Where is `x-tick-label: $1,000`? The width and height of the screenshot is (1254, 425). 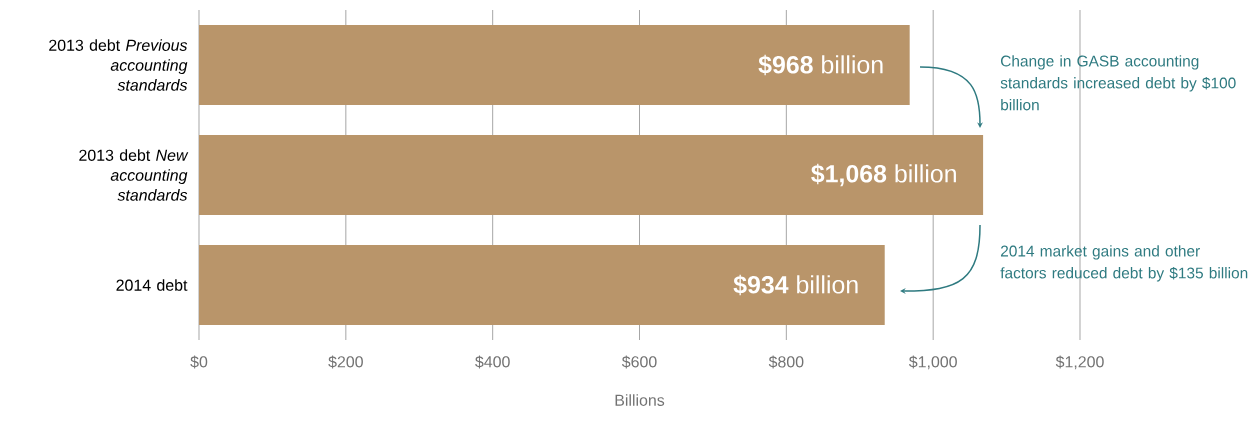
x-tick-label: $1,000 is located at coordinates (932, 362).